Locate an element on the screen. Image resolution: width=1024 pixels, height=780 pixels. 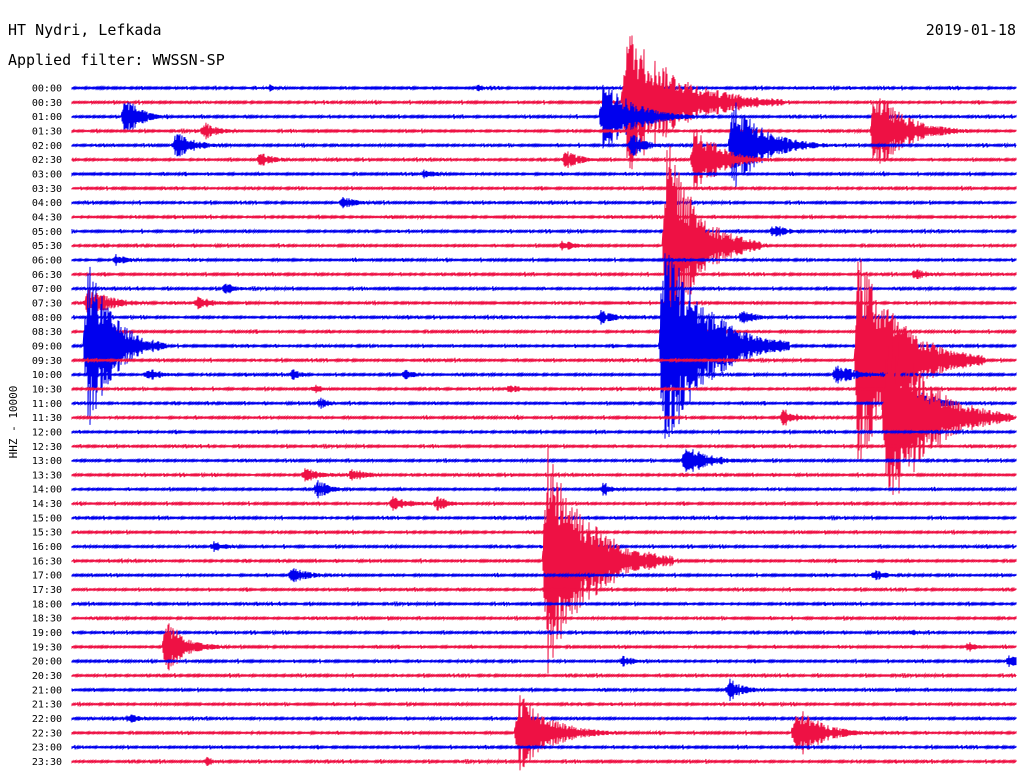
time-label: 22:30 is located at coordinates (47, 733).